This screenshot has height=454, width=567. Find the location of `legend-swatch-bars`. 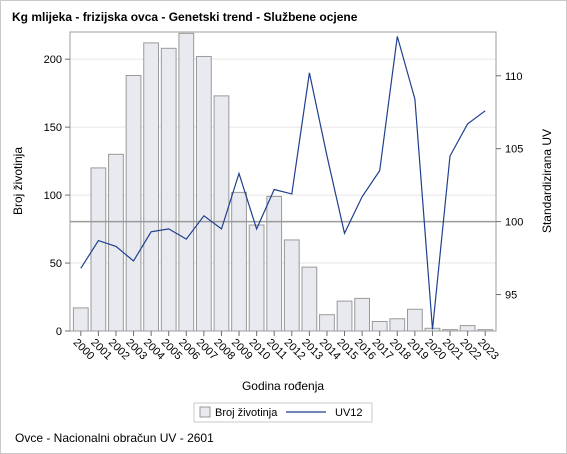

legend-swatch-bars is located at coordinates (205, 412).